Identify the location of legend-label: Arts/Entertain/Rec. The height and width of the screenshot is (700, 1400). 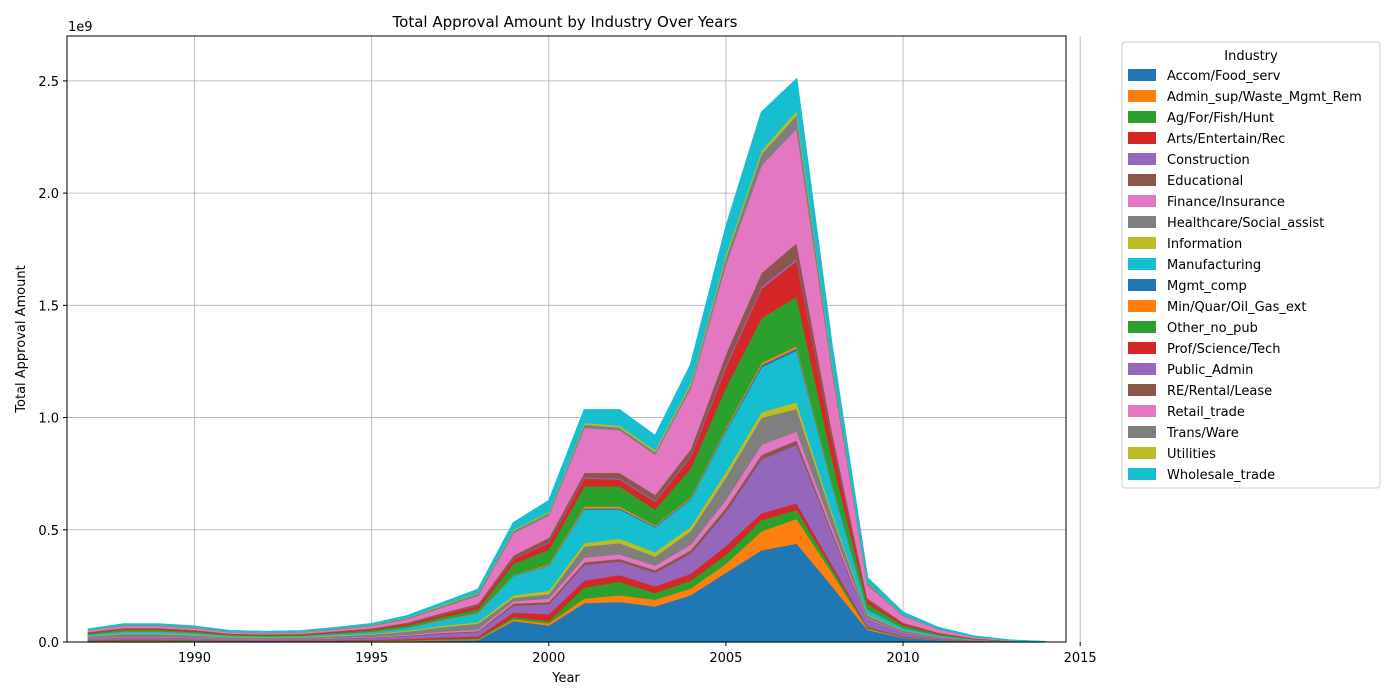
(1226, 139).